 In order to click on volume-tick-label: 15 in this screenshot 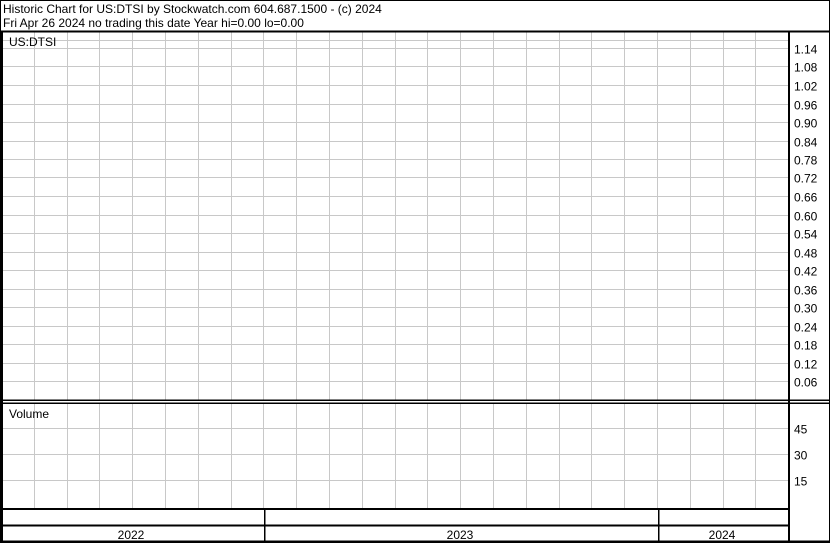, I will do `click(801, 482)`.